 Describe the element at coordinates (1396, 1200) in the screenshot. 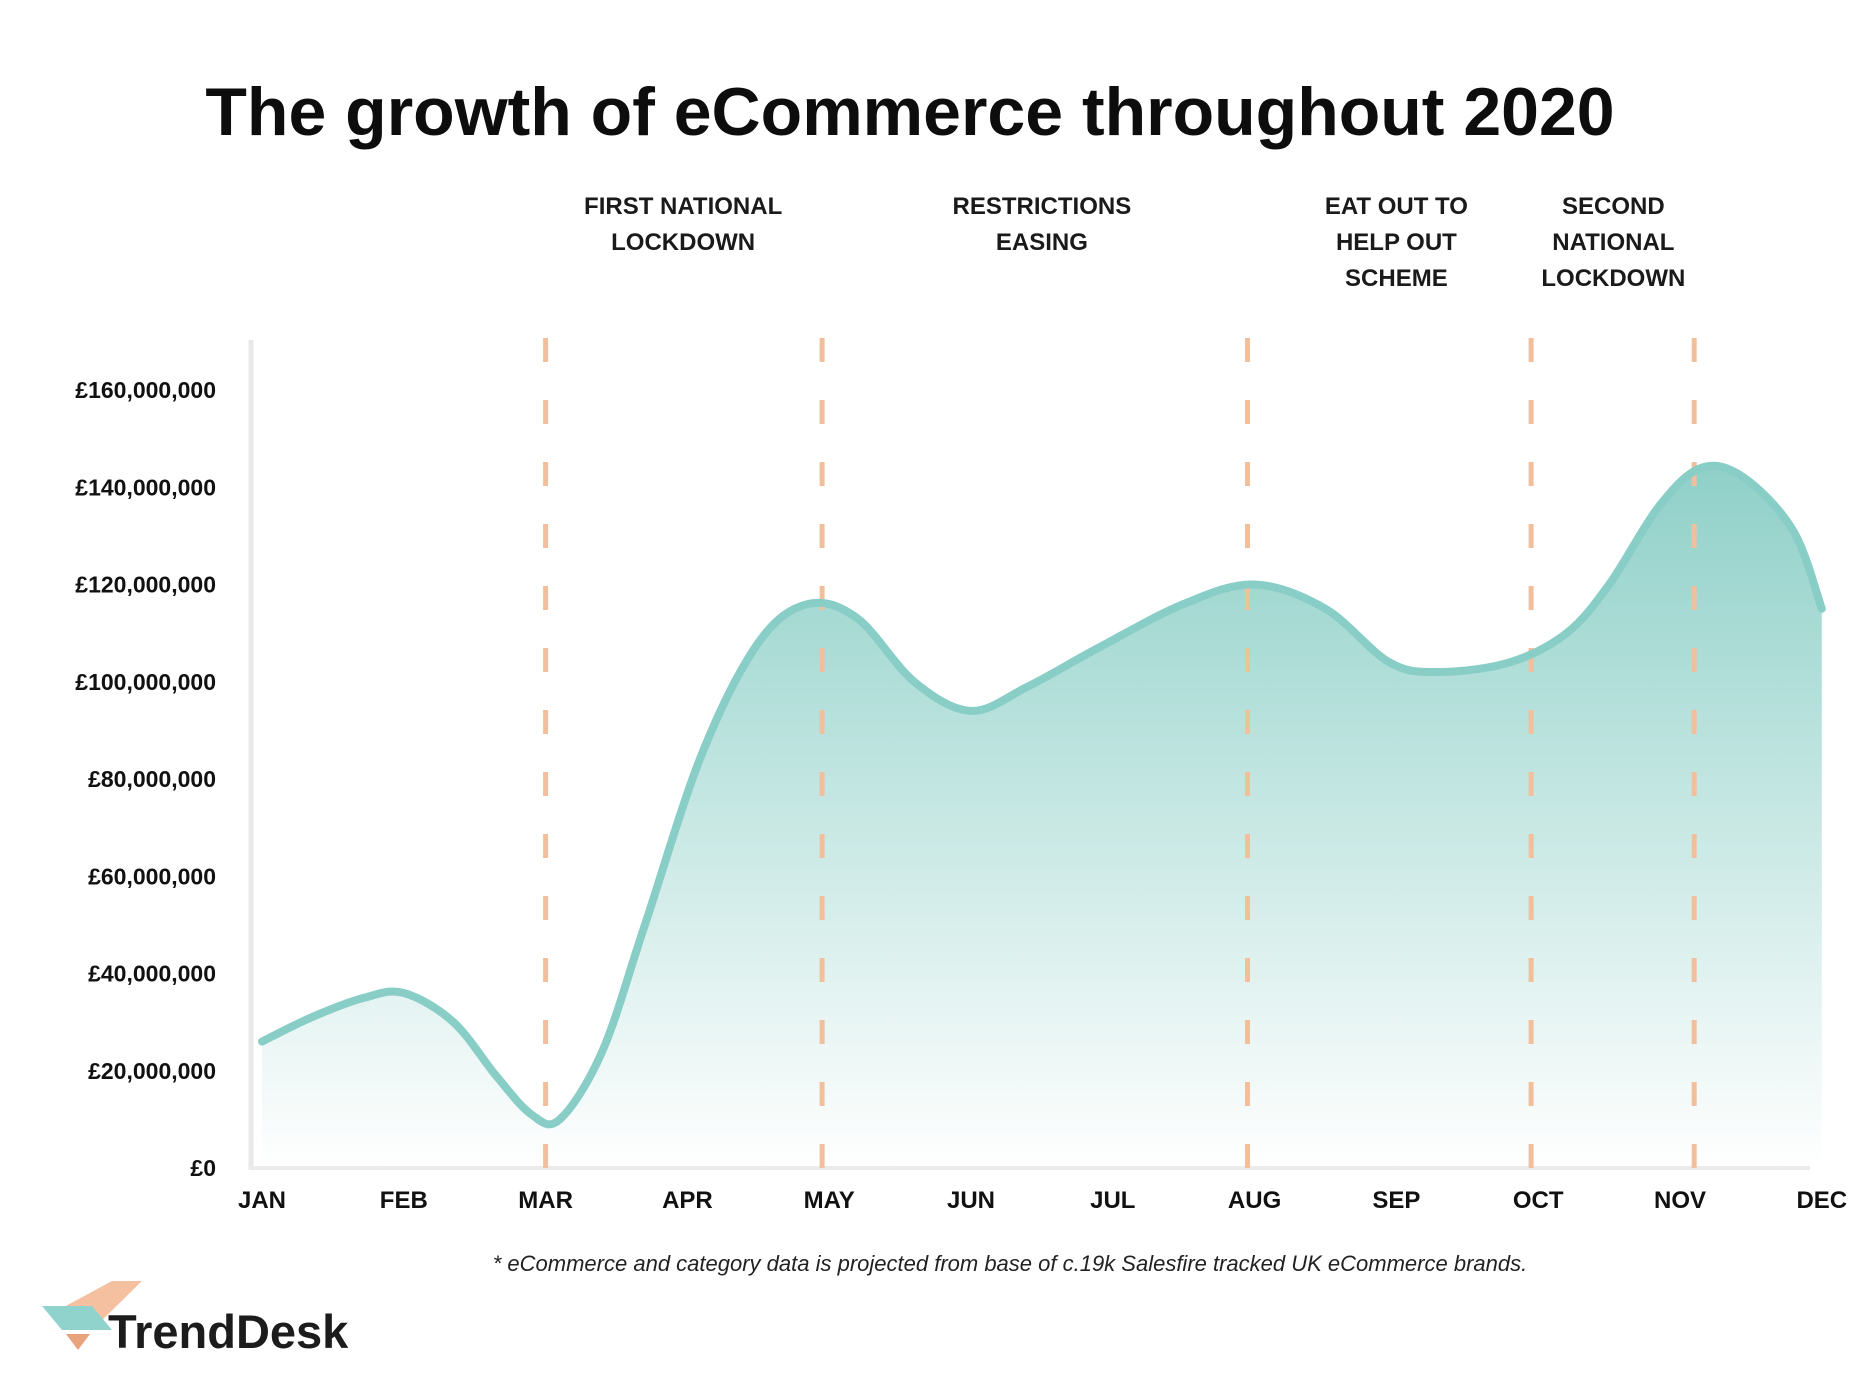

I see `x-tick-label: SEP` at that location.